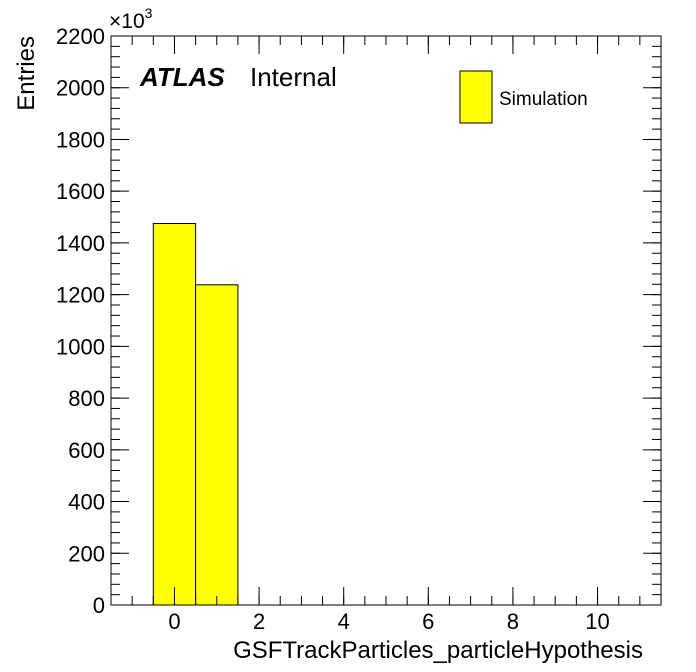  What do you see at coordinates (438, 650) in the screenshot?
I see `x-axis-title: GSFTrackParticles_particleHypothesis` at bounding box center [438, 650].